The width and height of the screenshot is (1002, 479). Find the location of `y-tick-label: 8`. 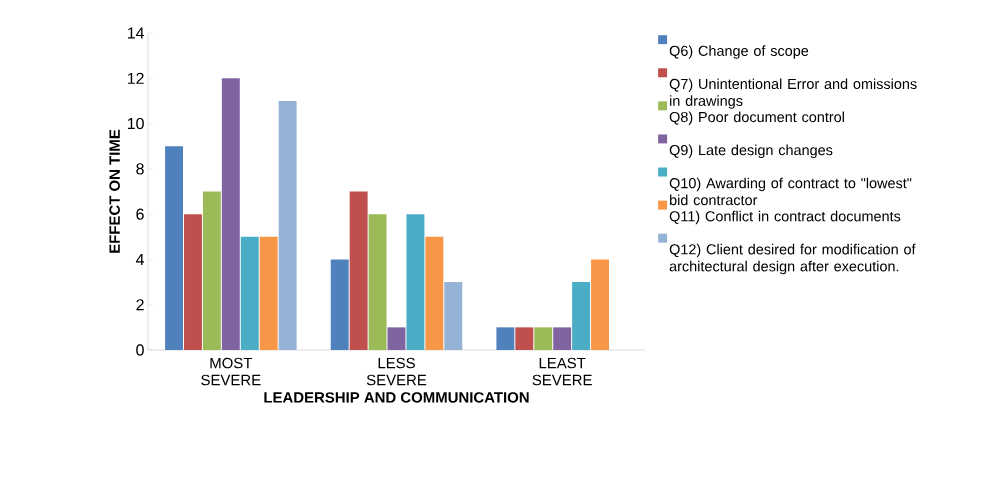

y-tick-label: 8 is located at coordinates (140, 169).